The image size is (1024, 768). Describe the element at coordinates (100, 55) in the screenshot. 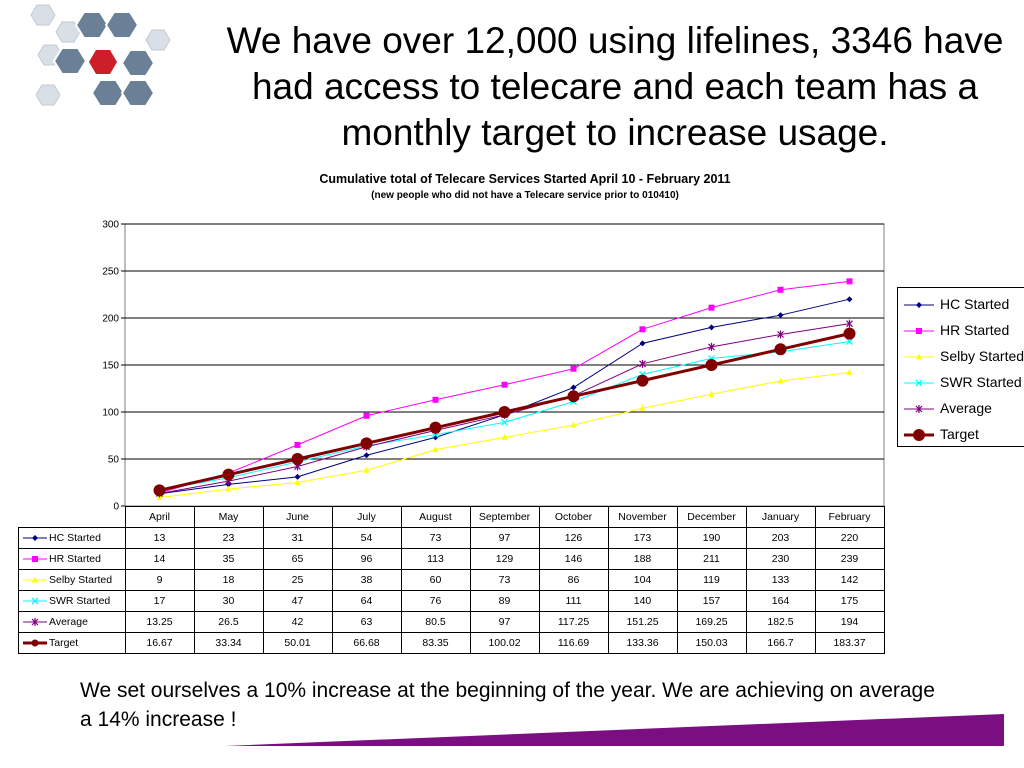

I see `hexagon-photo-logo` at that location.